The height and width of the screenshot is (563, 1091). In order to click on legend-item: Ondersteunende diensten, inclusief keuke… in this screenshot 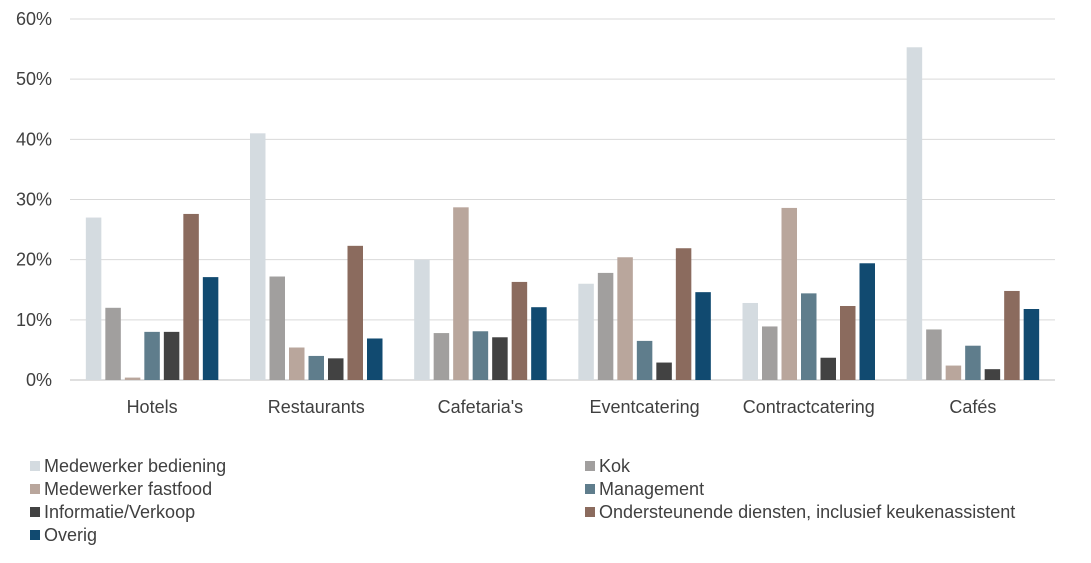, I will do `click(800, 512)`.